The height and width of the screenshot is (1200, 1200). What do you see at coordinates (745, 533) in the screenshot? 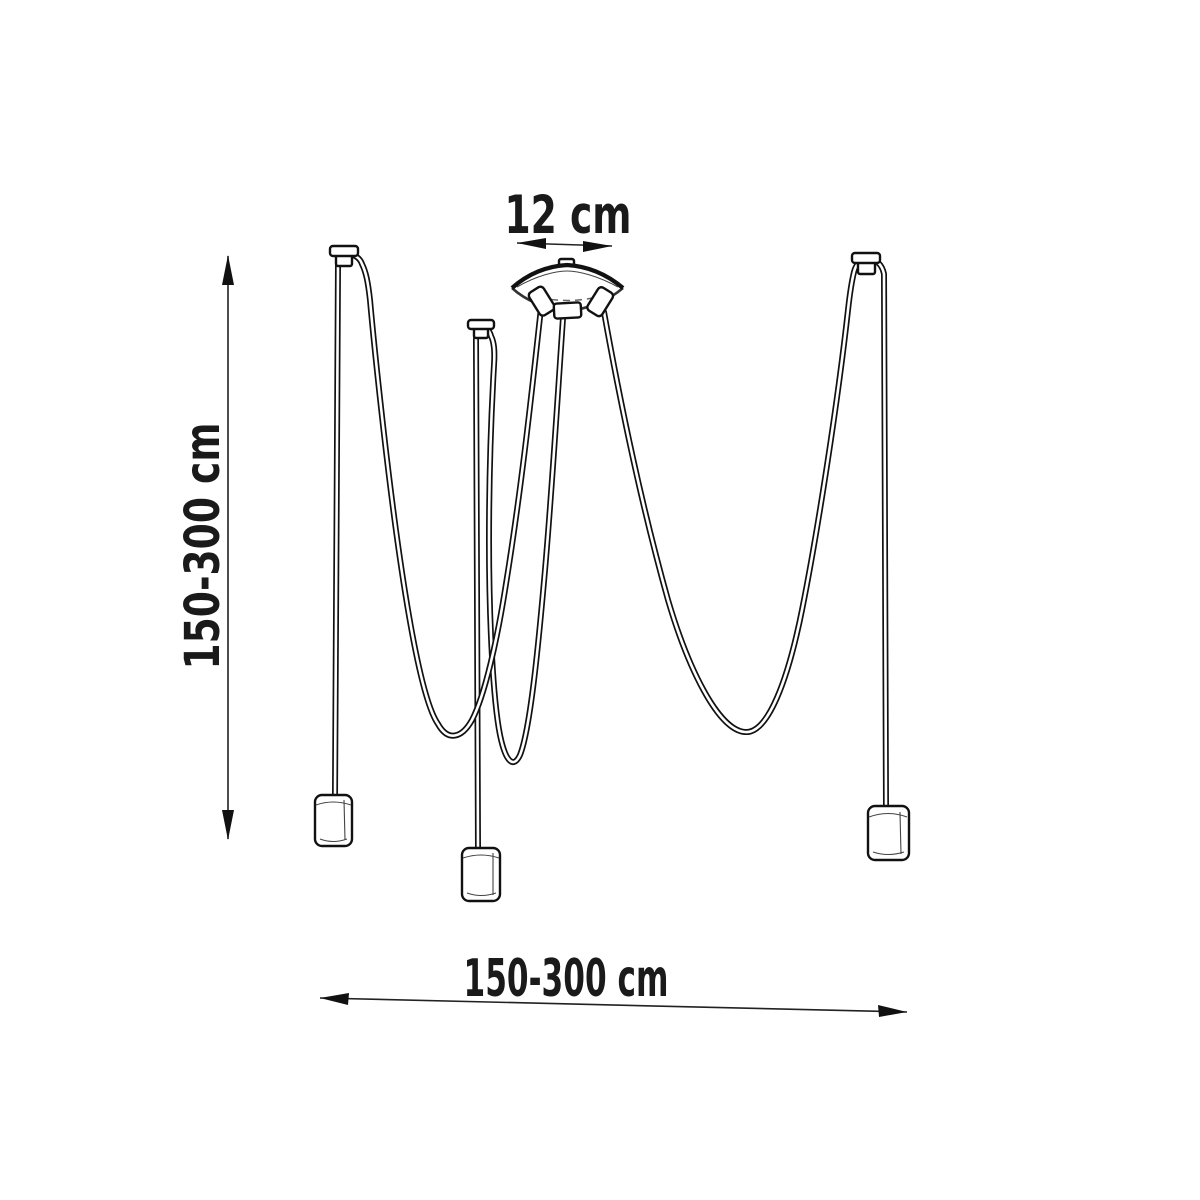
I see `cable-right` at bounding box center [745, 533].